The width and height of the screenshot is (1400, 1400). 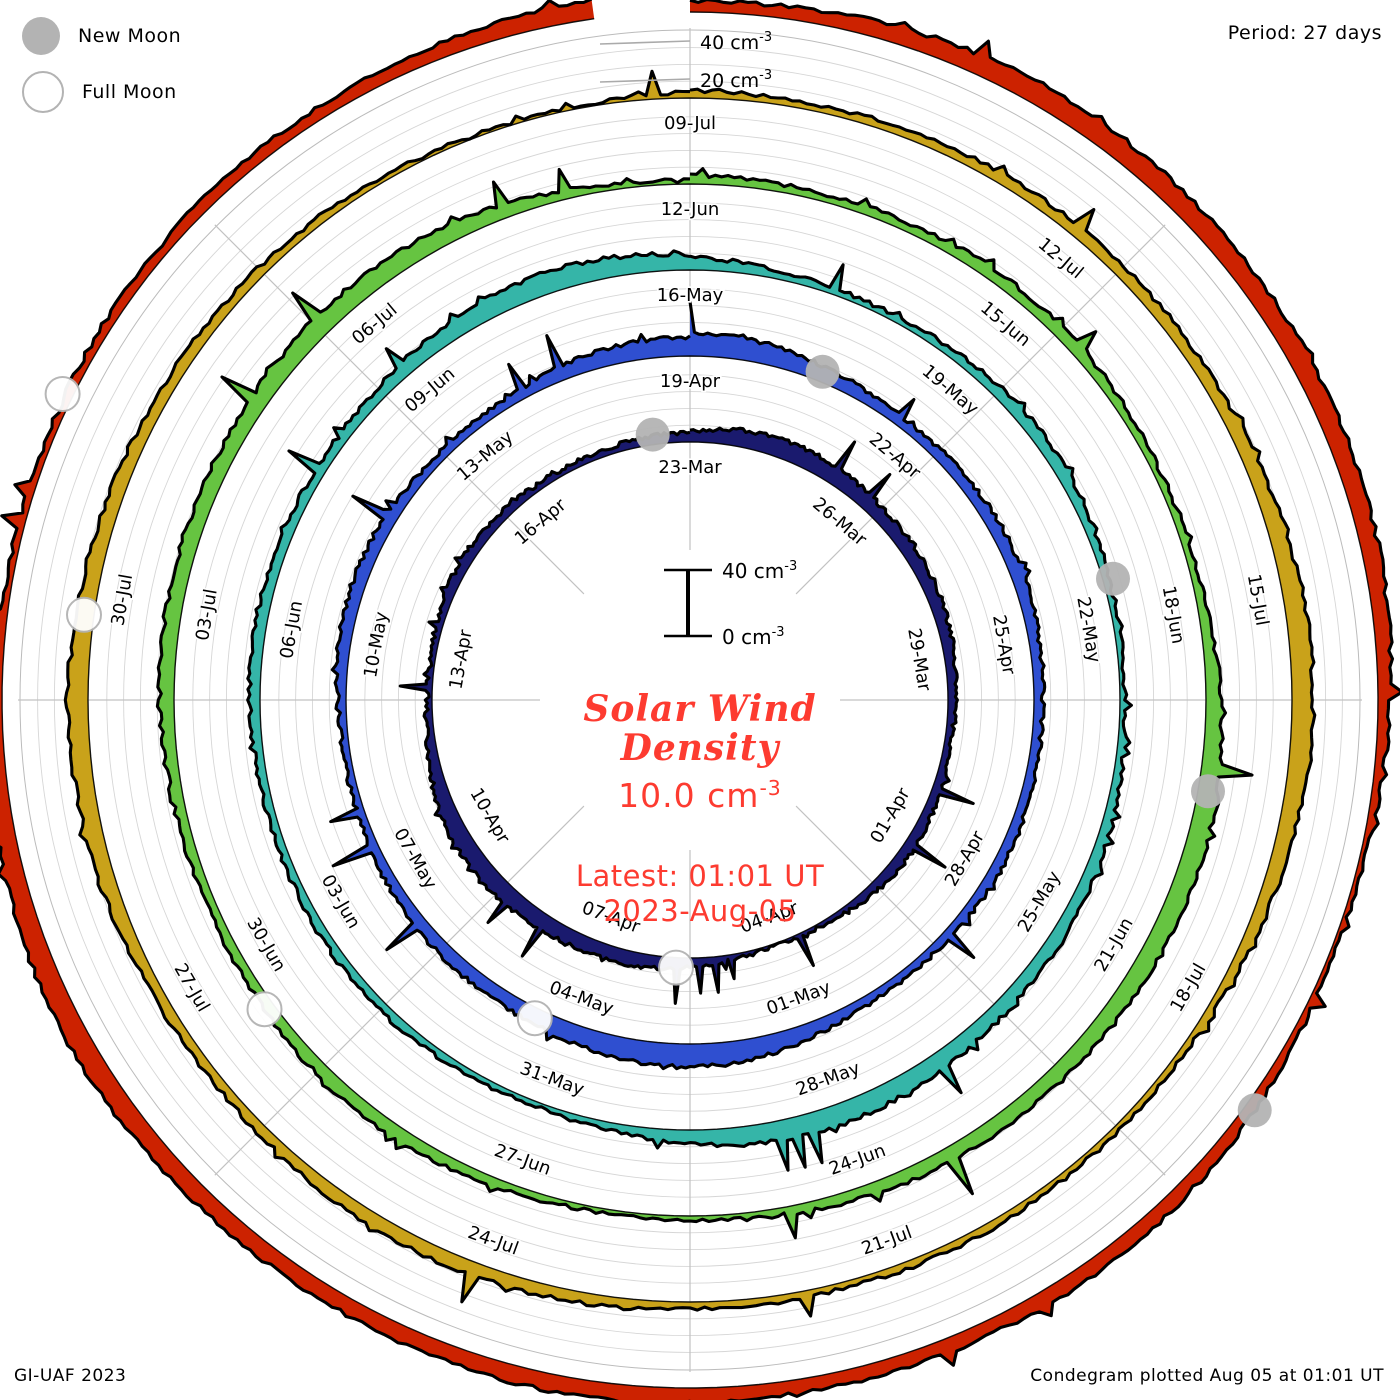 What do you see at coordinates (493, 1241) in the screenshot?
I see `date-label-24-Jul: 24-Jul` at bounding box center [493, 1241].